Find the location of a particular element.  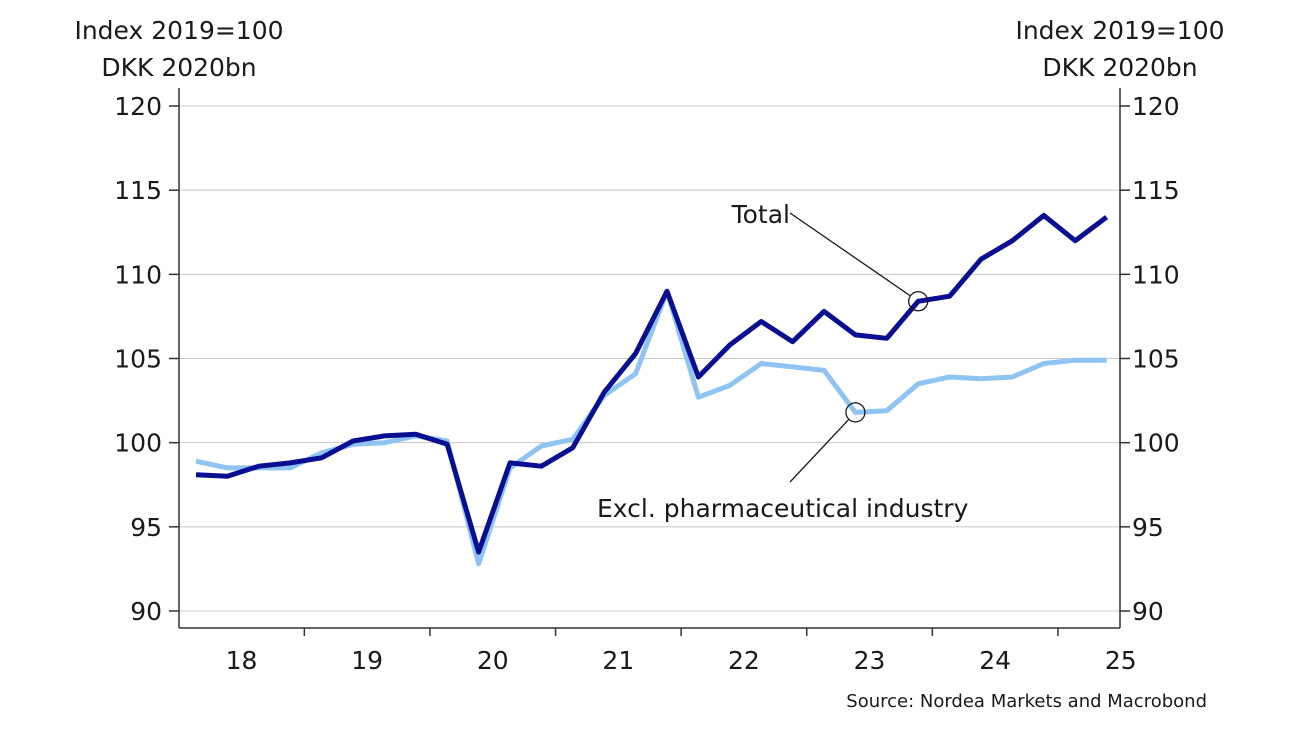

y-tick-label-left: 100 is located at coordinates (138, 443).